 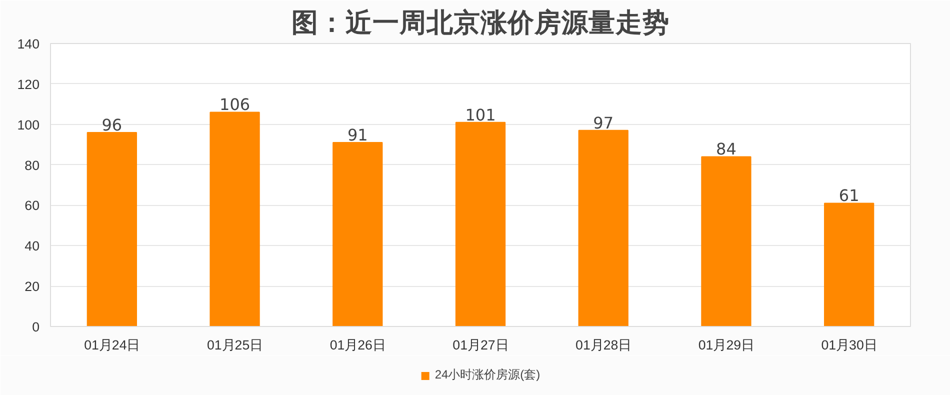 What do you see at coordinates (604, 345) in the screenshot?
I see `x-tick-label: 01月28日` at bounding box center [604, 345].